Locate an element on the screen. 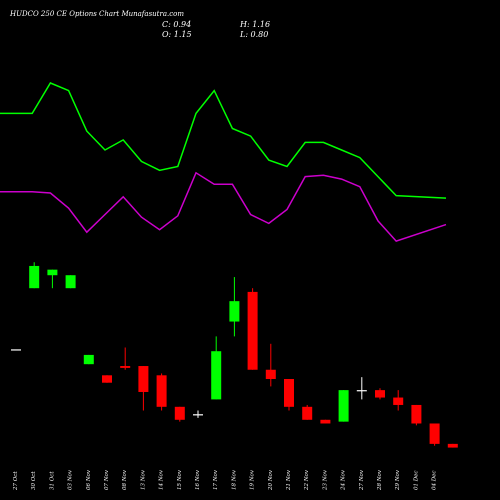 The height and width of the screenshot is (500, 500). low-value: L: 0.80 is located at coordinates (253, 34).